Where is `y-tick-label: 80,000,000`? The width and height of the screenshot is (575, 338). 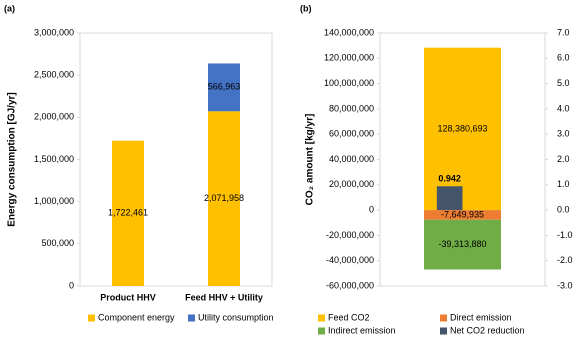
y-tick-label: 80,000,000 is located at coordinates (351, 108).